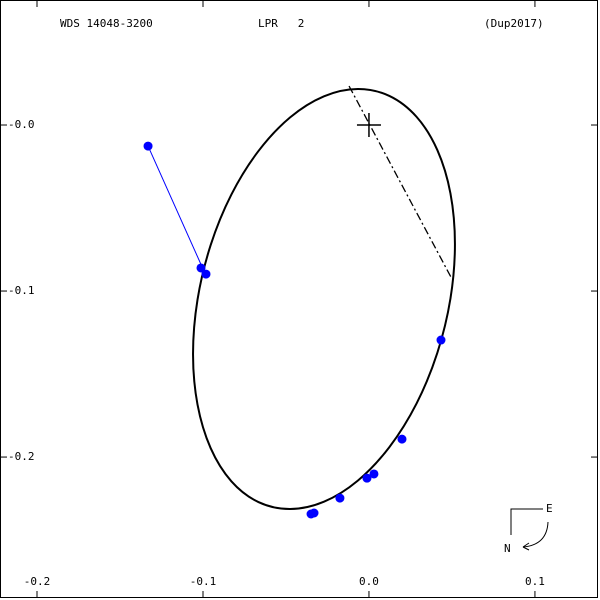 The image size is (600, 600). Describe the element at coordinates (514, 23) in the screenshot. I see `reference: (Dup2017)` at that location.